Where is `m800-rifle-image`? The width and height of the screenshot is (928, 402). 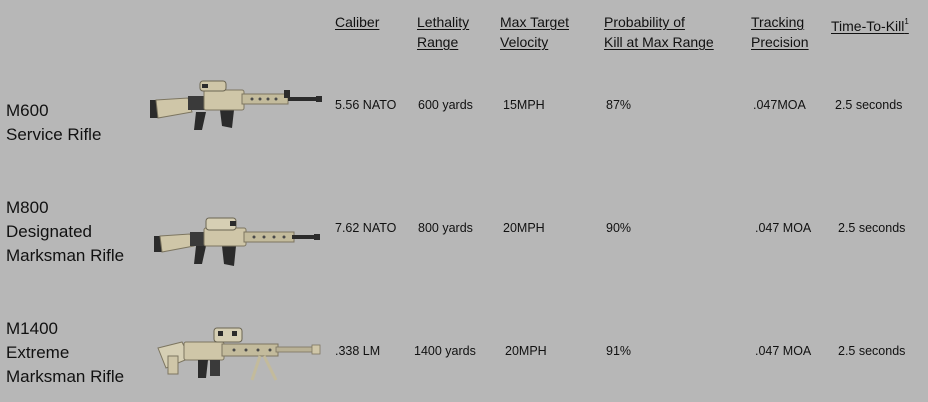 m800-rifle-image is located at coordinates (237, 241).